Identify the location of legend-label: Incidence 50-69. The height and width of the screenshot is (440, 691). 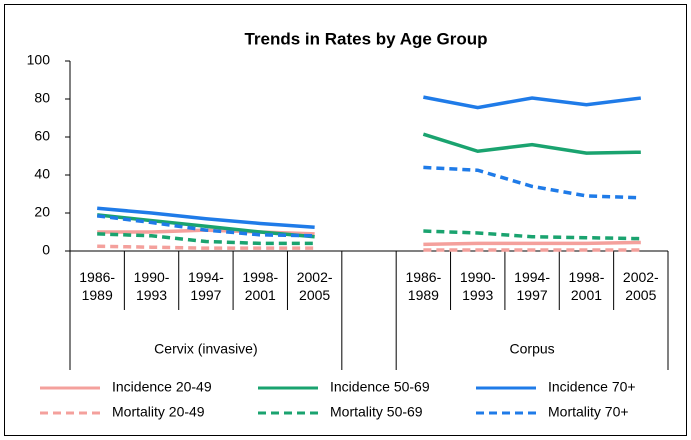
(380, 387).